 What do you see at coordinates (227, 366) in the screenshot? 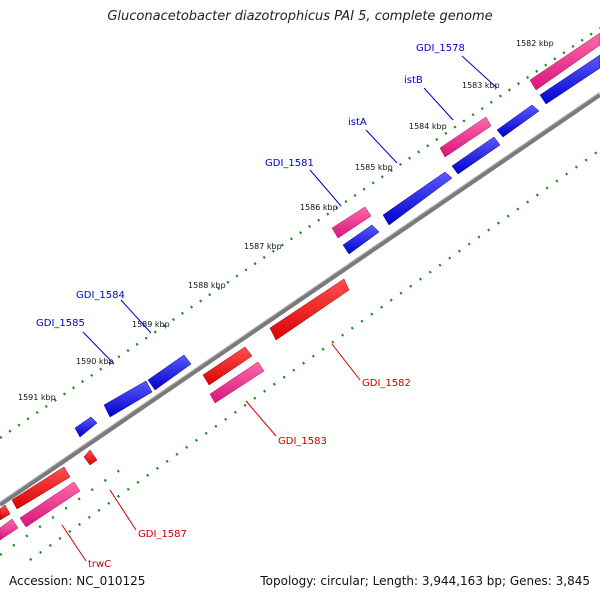
I see `gene-gdi-1583-red` at bounding box center [227, 366].